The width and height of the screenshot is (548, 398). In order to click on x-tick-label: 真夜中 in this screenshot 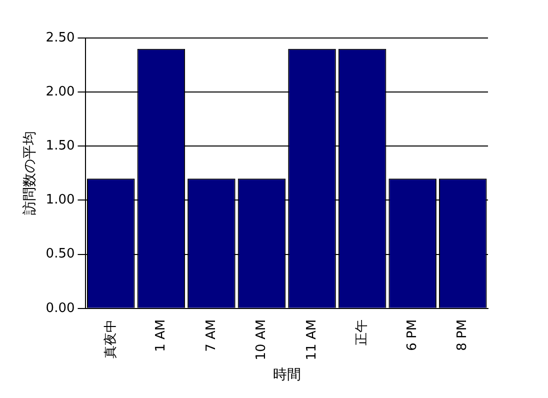, I will do `click(110, 338)`.